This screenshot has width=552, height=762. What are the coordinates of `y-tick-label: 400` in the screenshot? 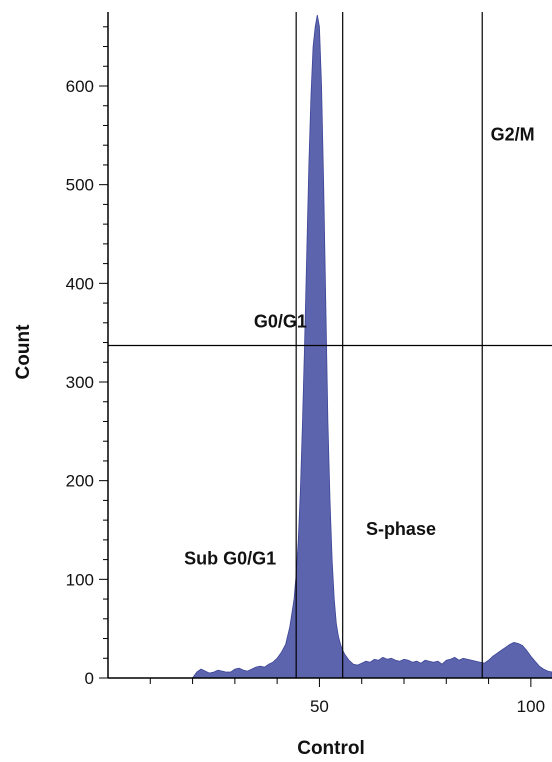 It's located at (80, 283).